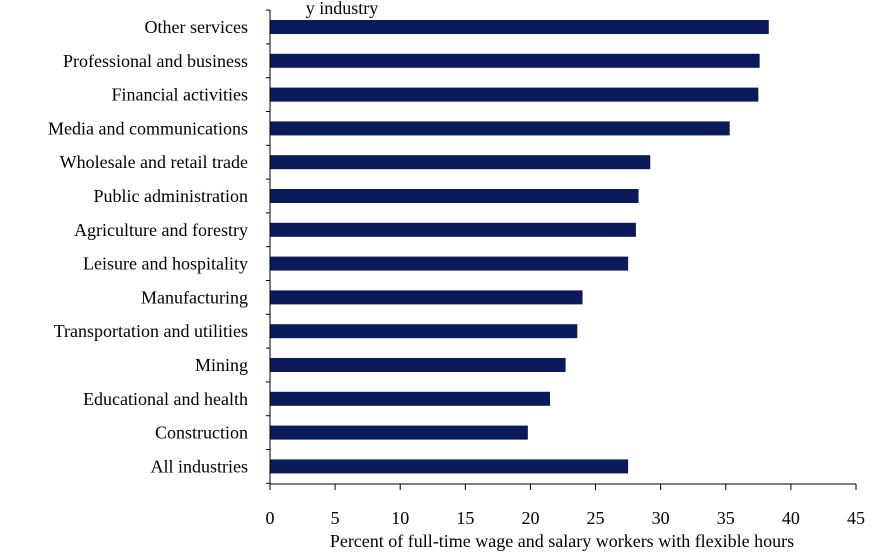 The image size is (871, 557). I want to click on bar-financial-activities, so click(514, 94).